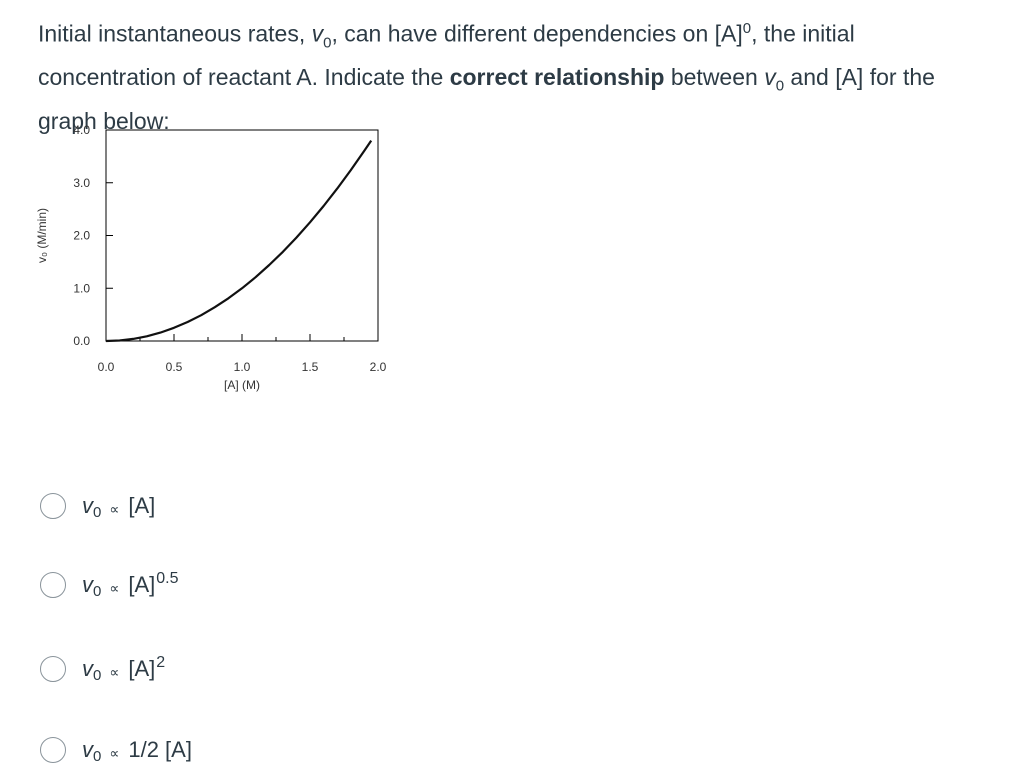 This screenshot has height=782, width=1024. What do you see at coordinates (239, 241) in the screenshot?
I see `data-curve` at bounding box center [239, 241].